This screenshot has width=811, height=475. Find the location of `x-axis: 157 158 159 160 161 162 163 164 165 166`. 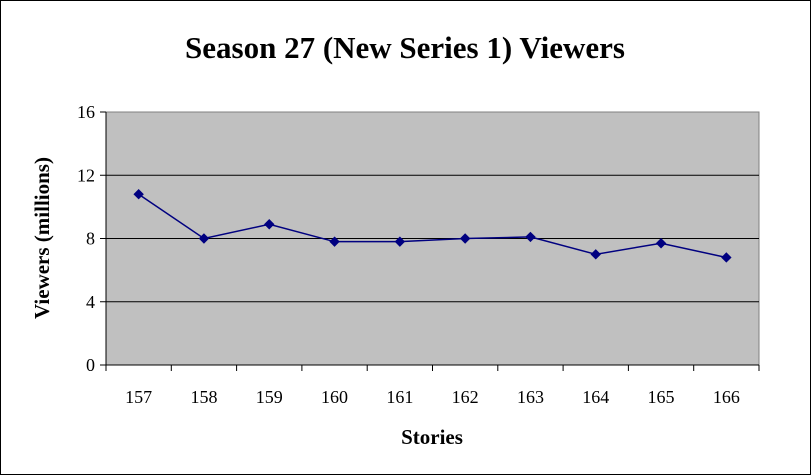

x-axis: 157 158 159 160 161 162 163 164 165 166 is located at coordinates (432, 385).